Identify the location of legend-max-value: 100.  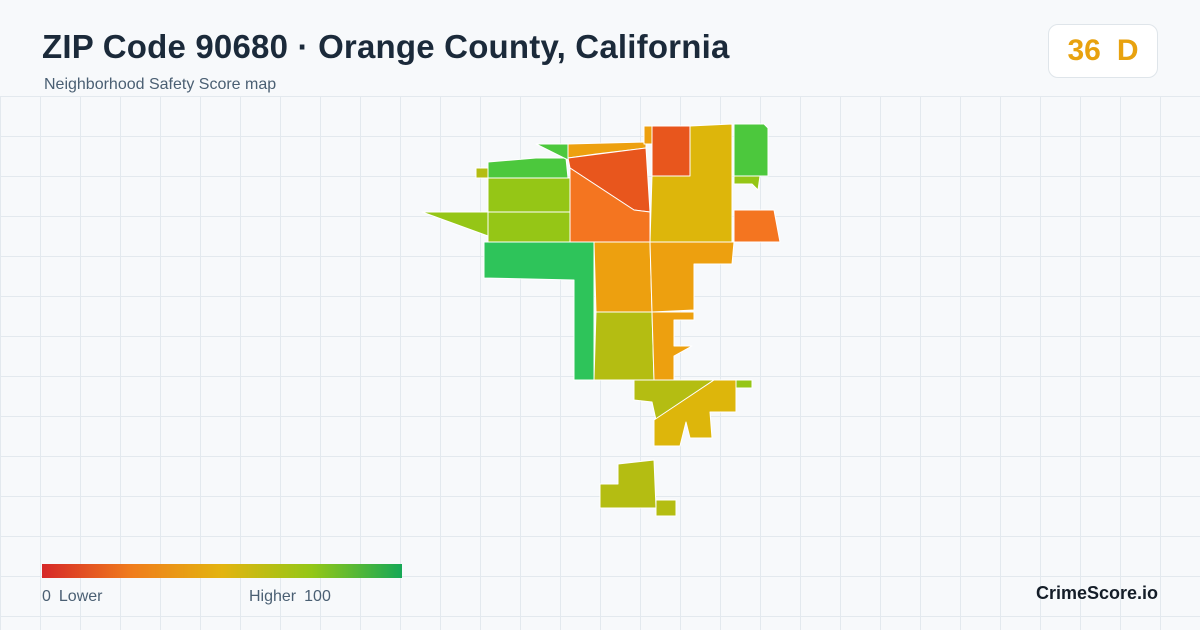
(317, 596).